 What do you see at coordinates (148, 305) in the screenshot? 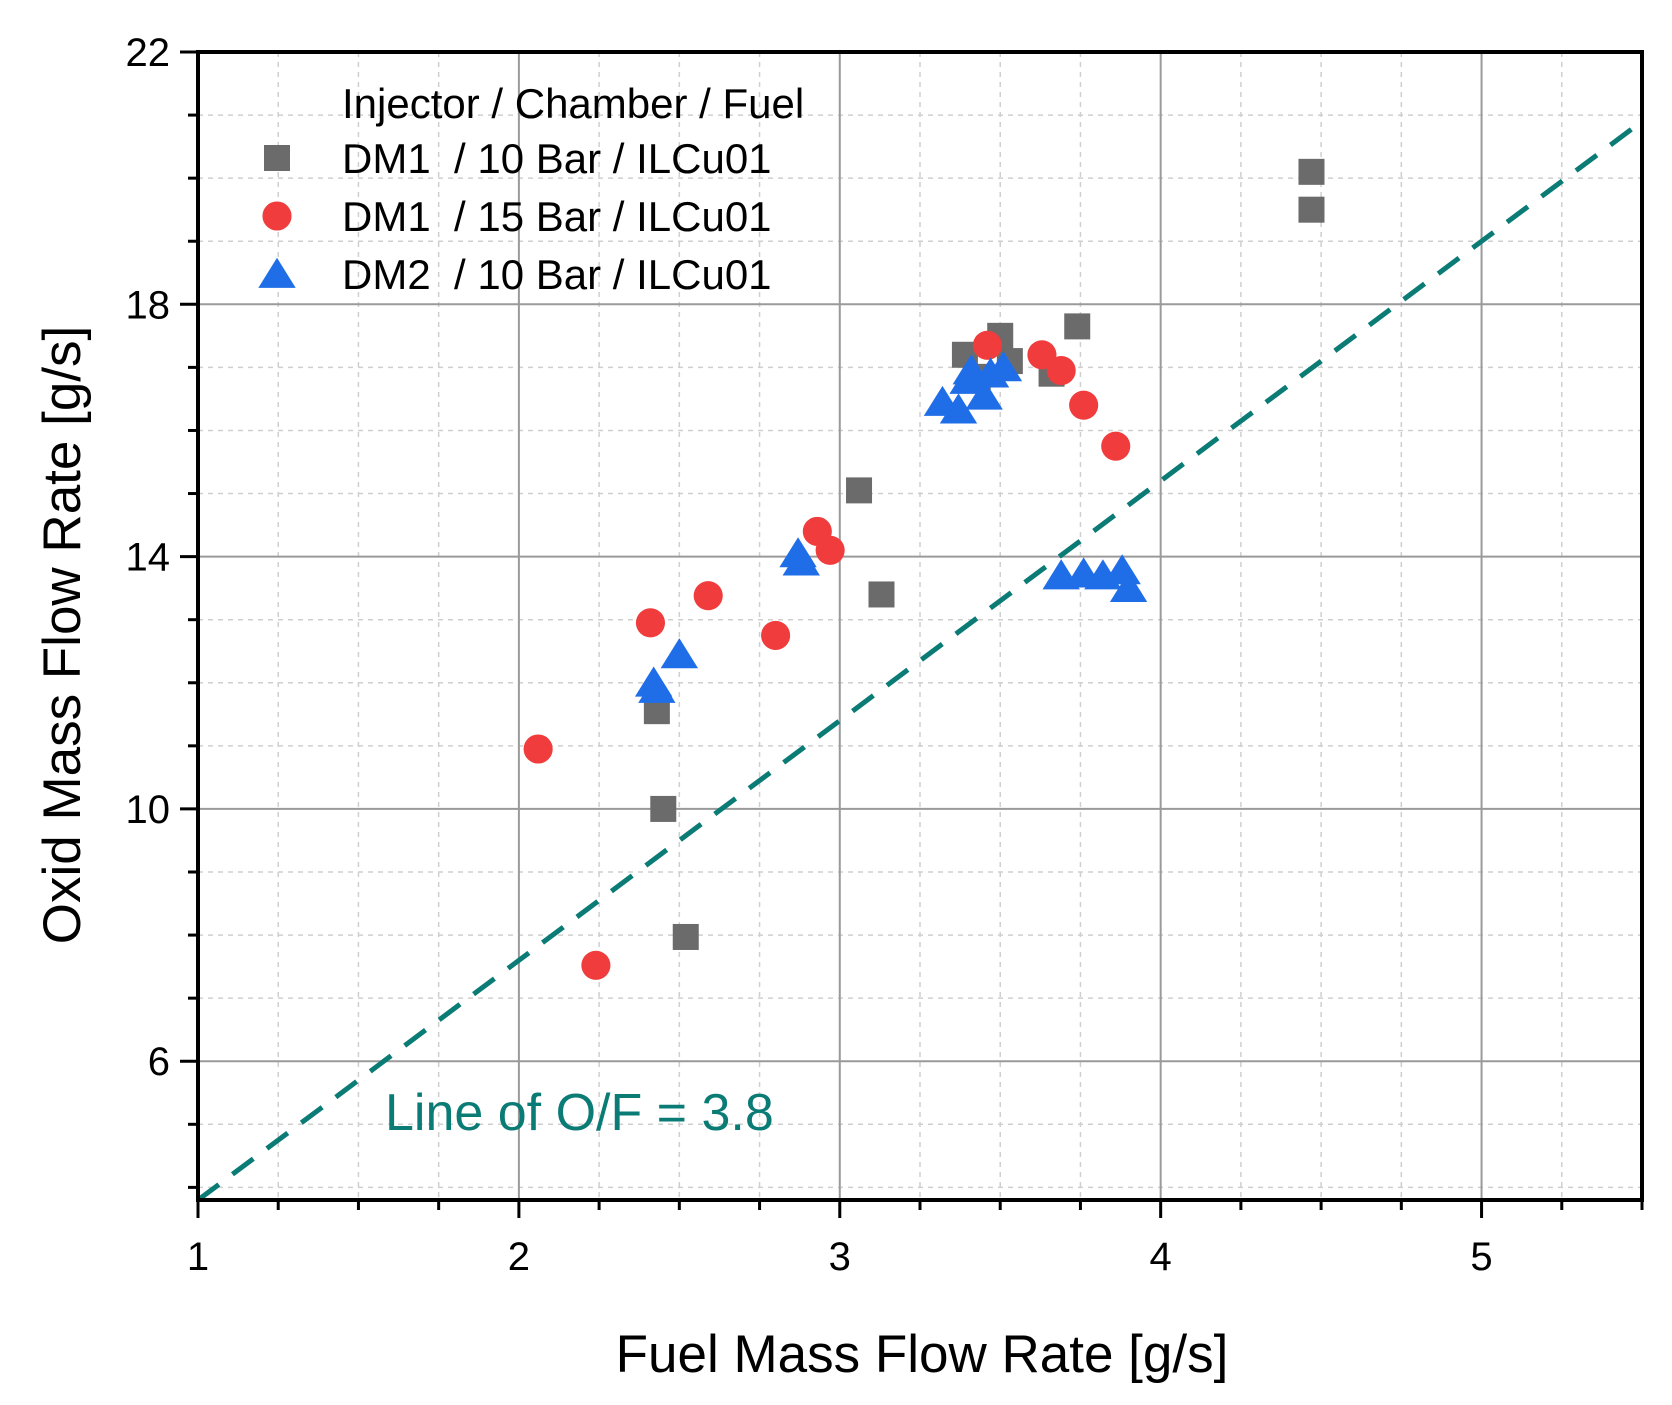
I see `y-tick-label: 18` at bounding box center [148, 305].